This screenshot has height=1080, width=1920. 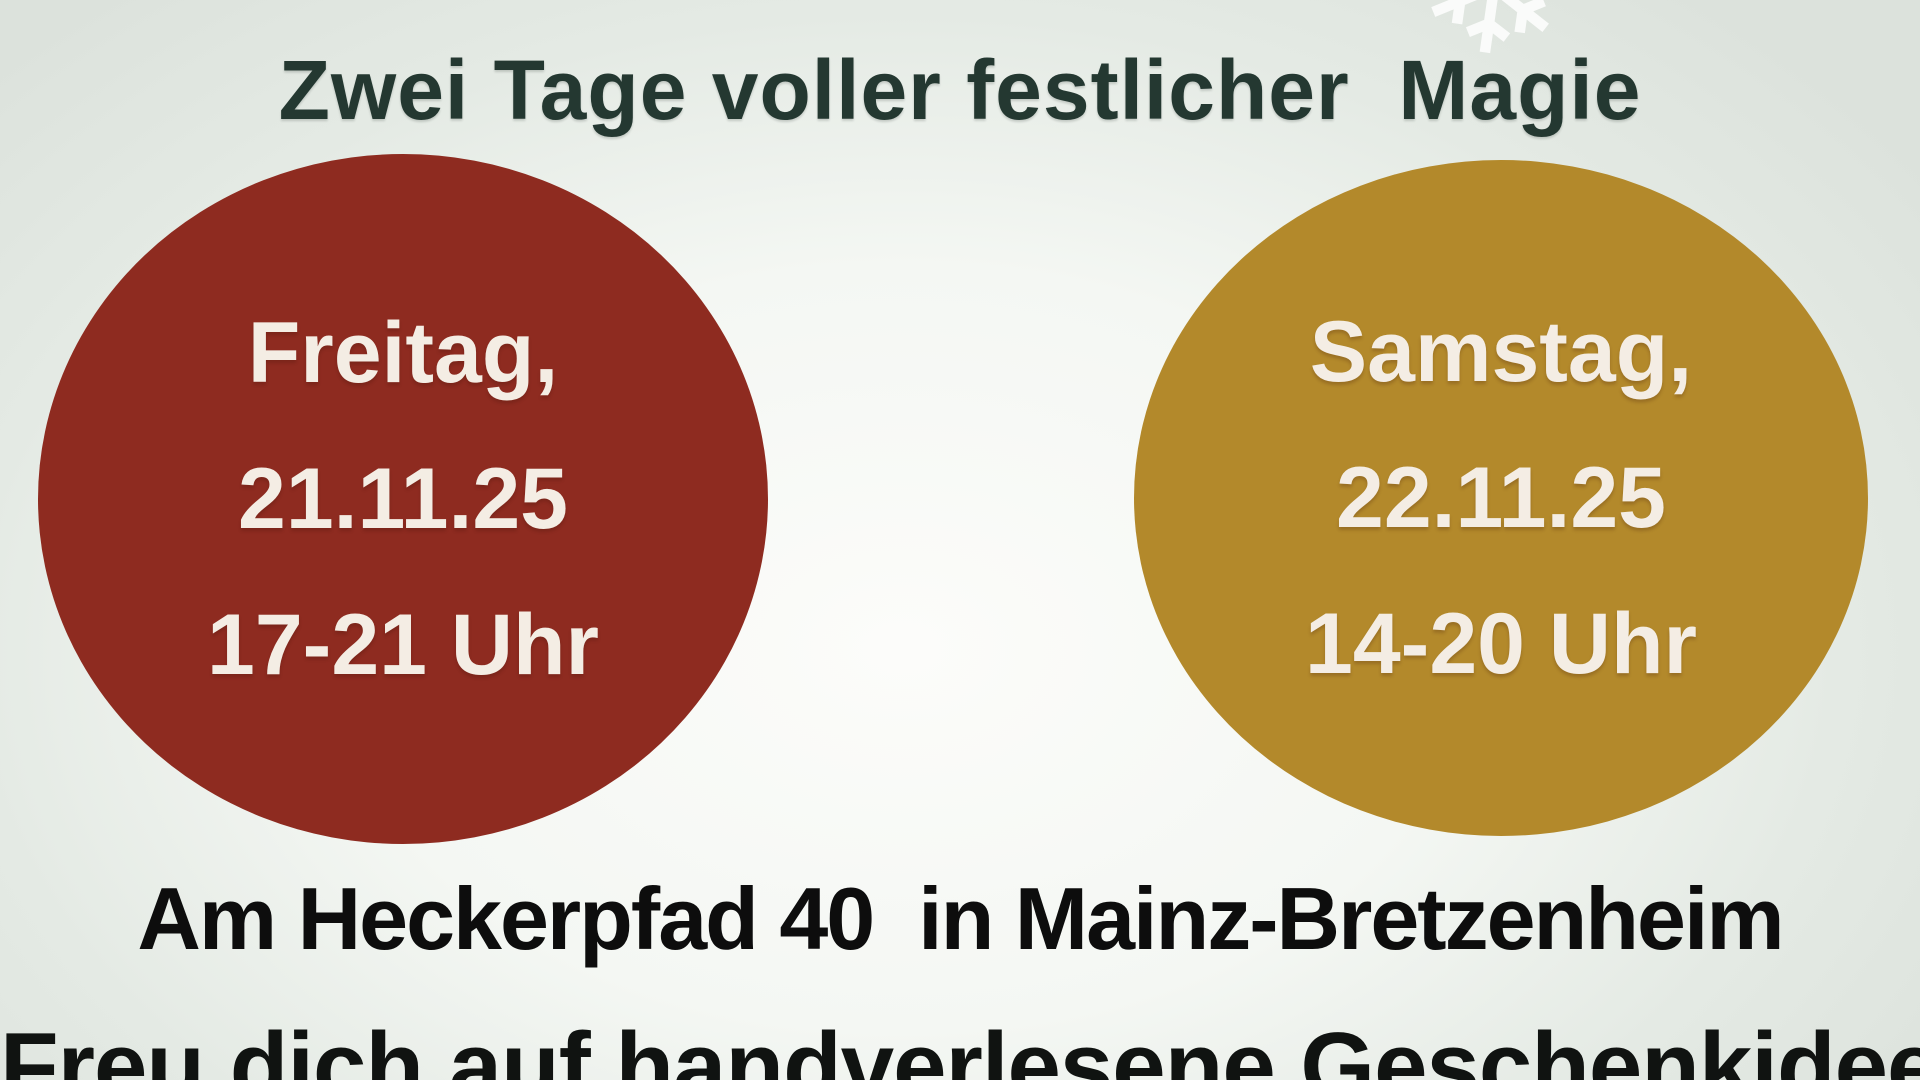 What do you see at coordinates (960, 918) in the screenshot?
I see `address-line: Am Heckerpfad 40 in Mainz-Bretzenheim` at bounding box center [960, 918].